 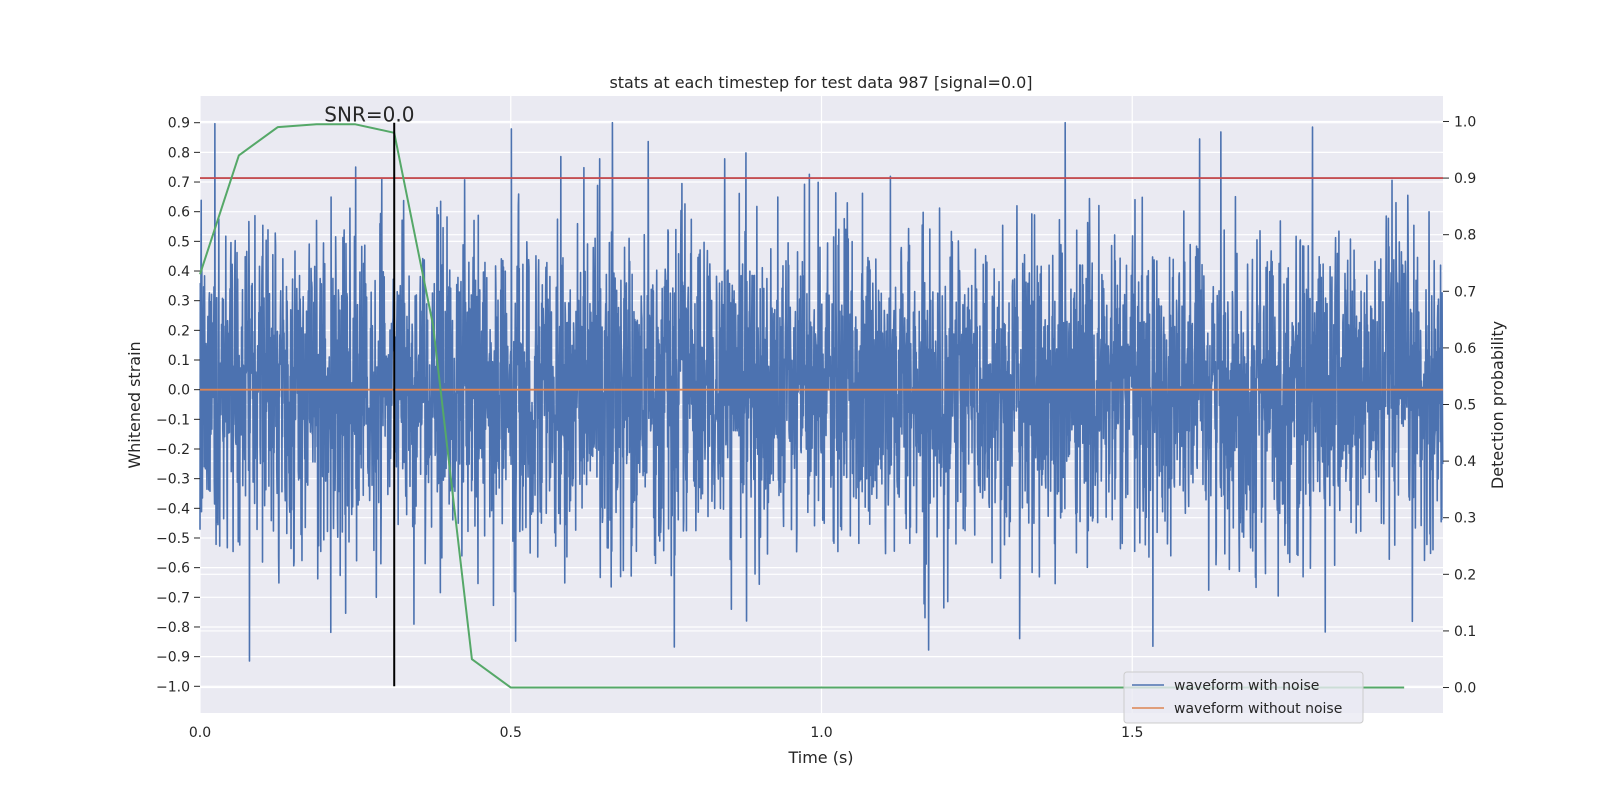 What do you see at coordinates (820, 757) in the screenshot?
I see `x-axis-label: Time (s)` at bounding box center [820, 757].